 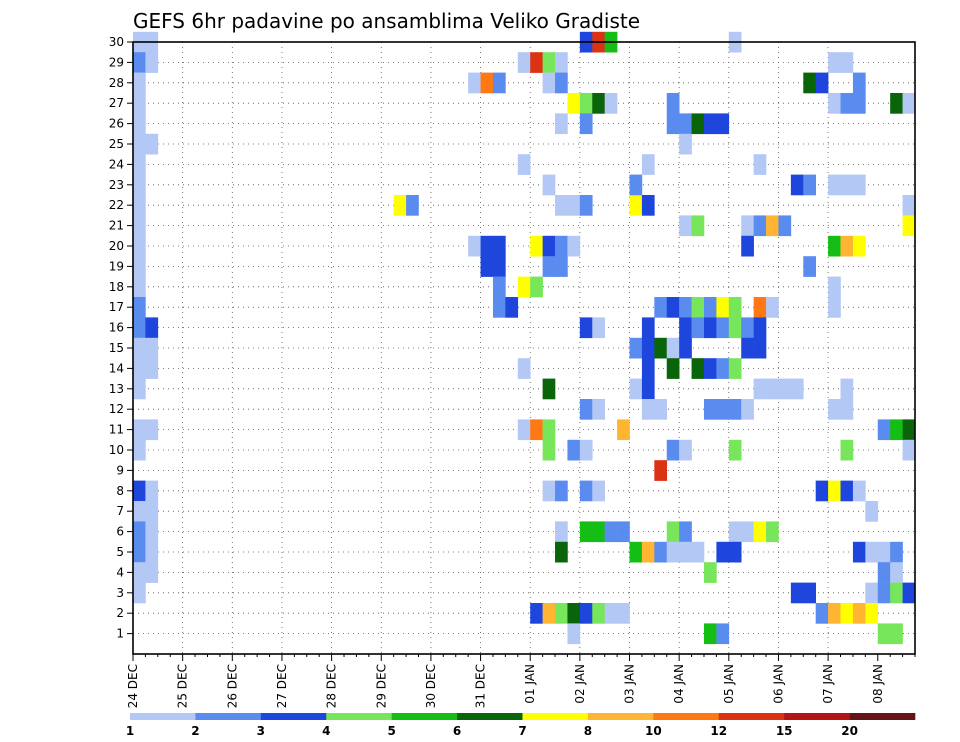 I want to click on colorbar-label: 7, so click(x=522, y=731).